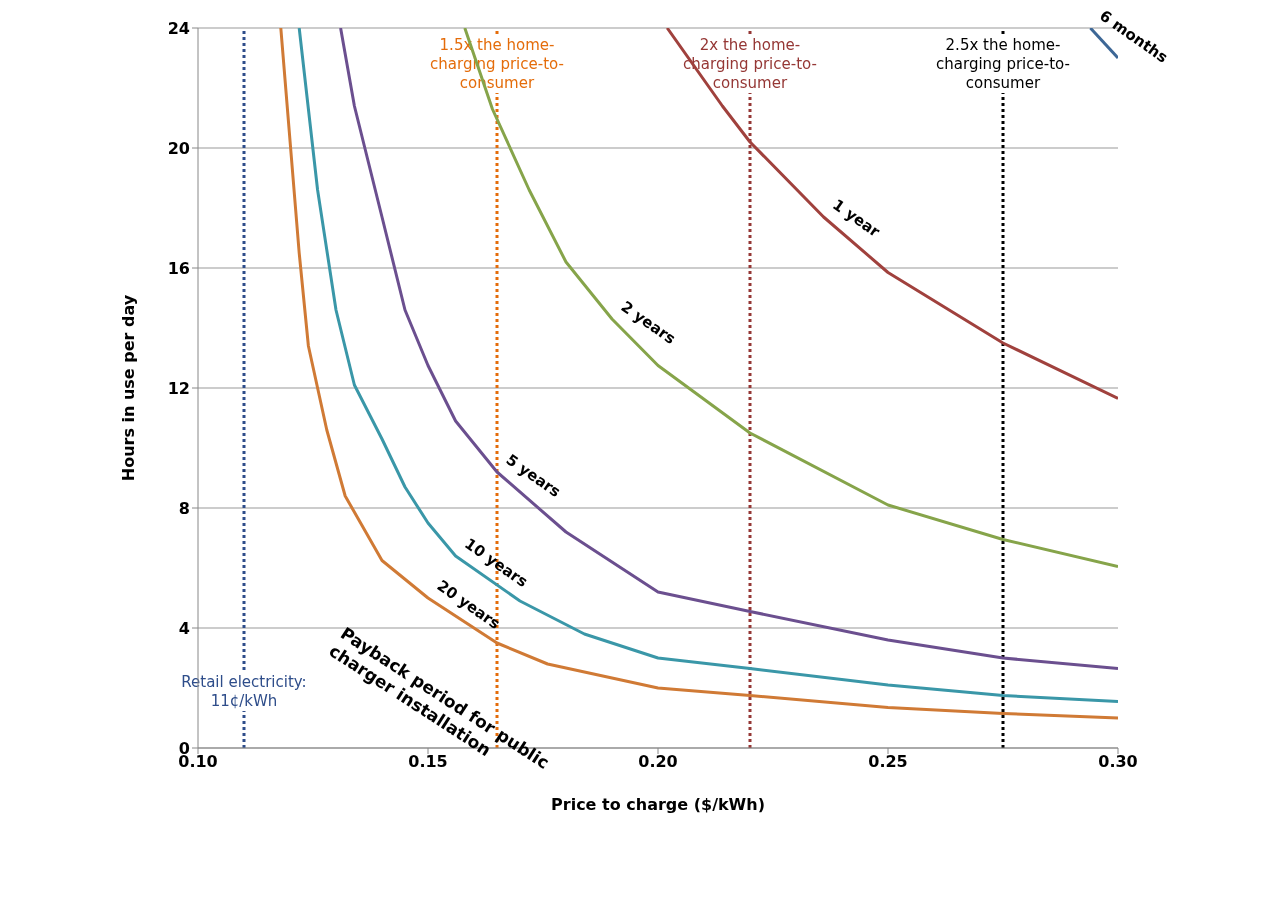  I want to click on y-tick-label: 8, so click(184, 508).